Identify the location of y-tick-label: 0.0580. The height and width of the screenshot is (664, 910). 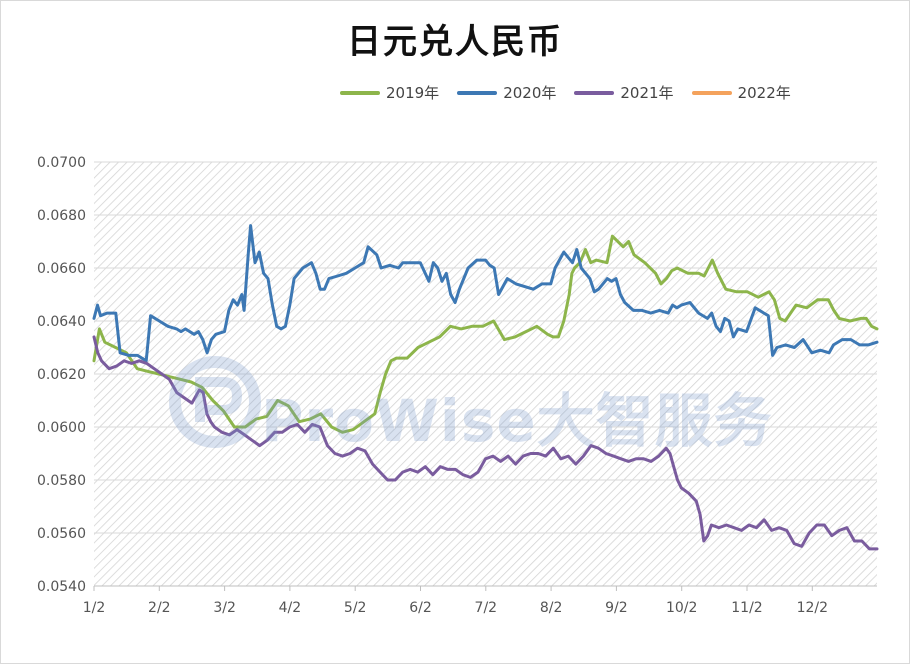
(61, 481).